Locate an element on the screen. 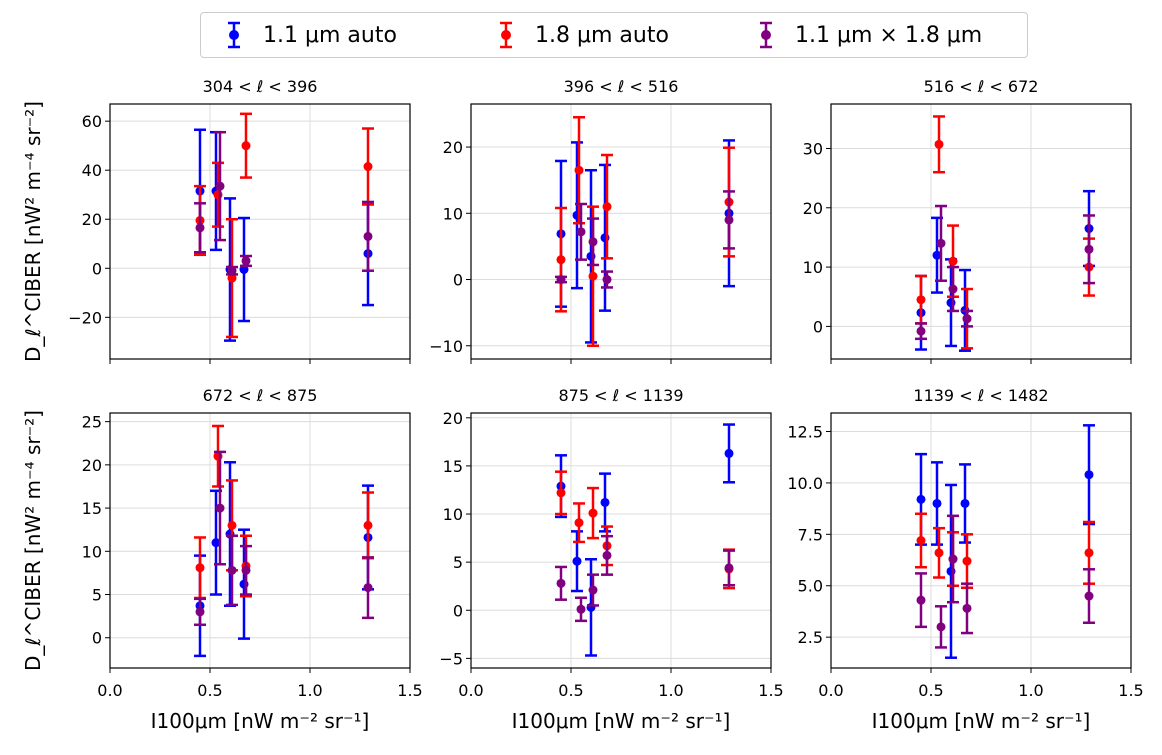 The width and height of the screenshot is (1162, 755). legend-swatch-red is located at coordinates (506, 35).